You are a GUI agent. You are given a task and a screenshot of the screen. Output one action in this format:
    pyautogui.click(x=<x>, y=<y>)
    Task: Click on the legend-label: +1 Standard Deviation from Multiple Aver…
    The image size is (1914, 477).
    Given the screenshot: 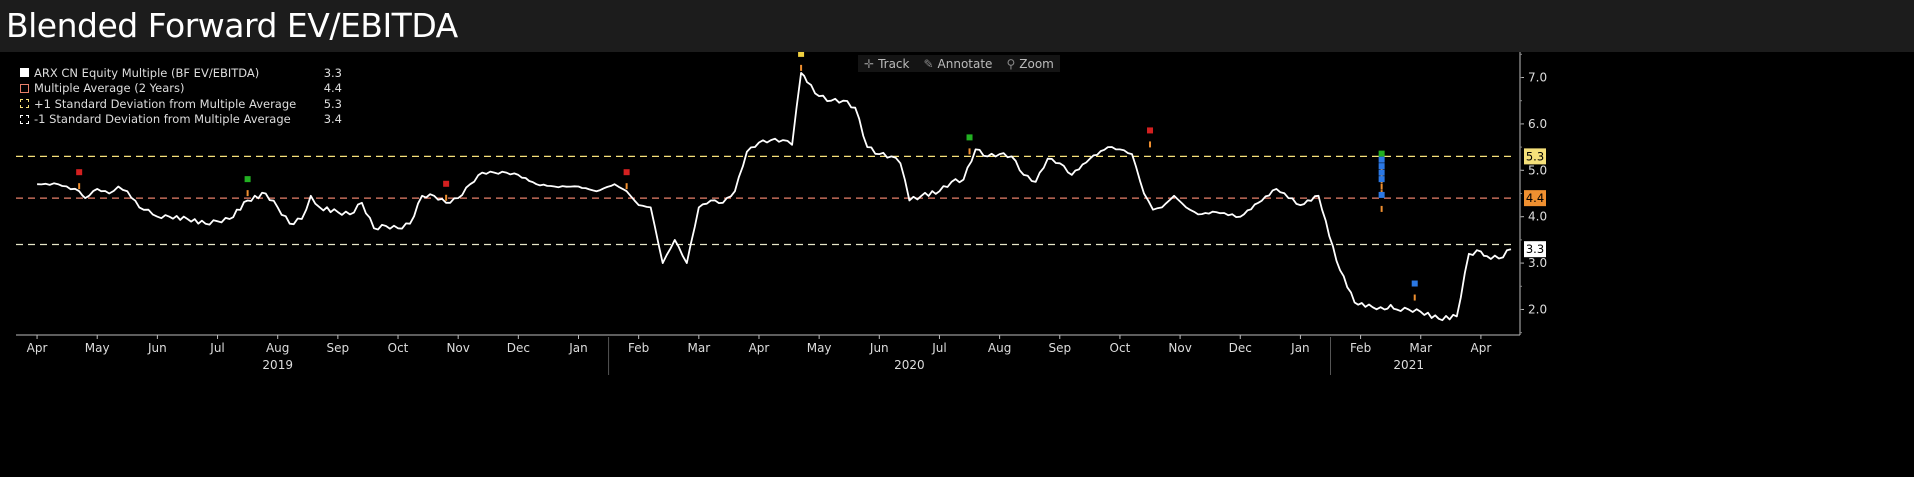 What is the action you would take?
    pyautogui.click(x=165, y=103)
    